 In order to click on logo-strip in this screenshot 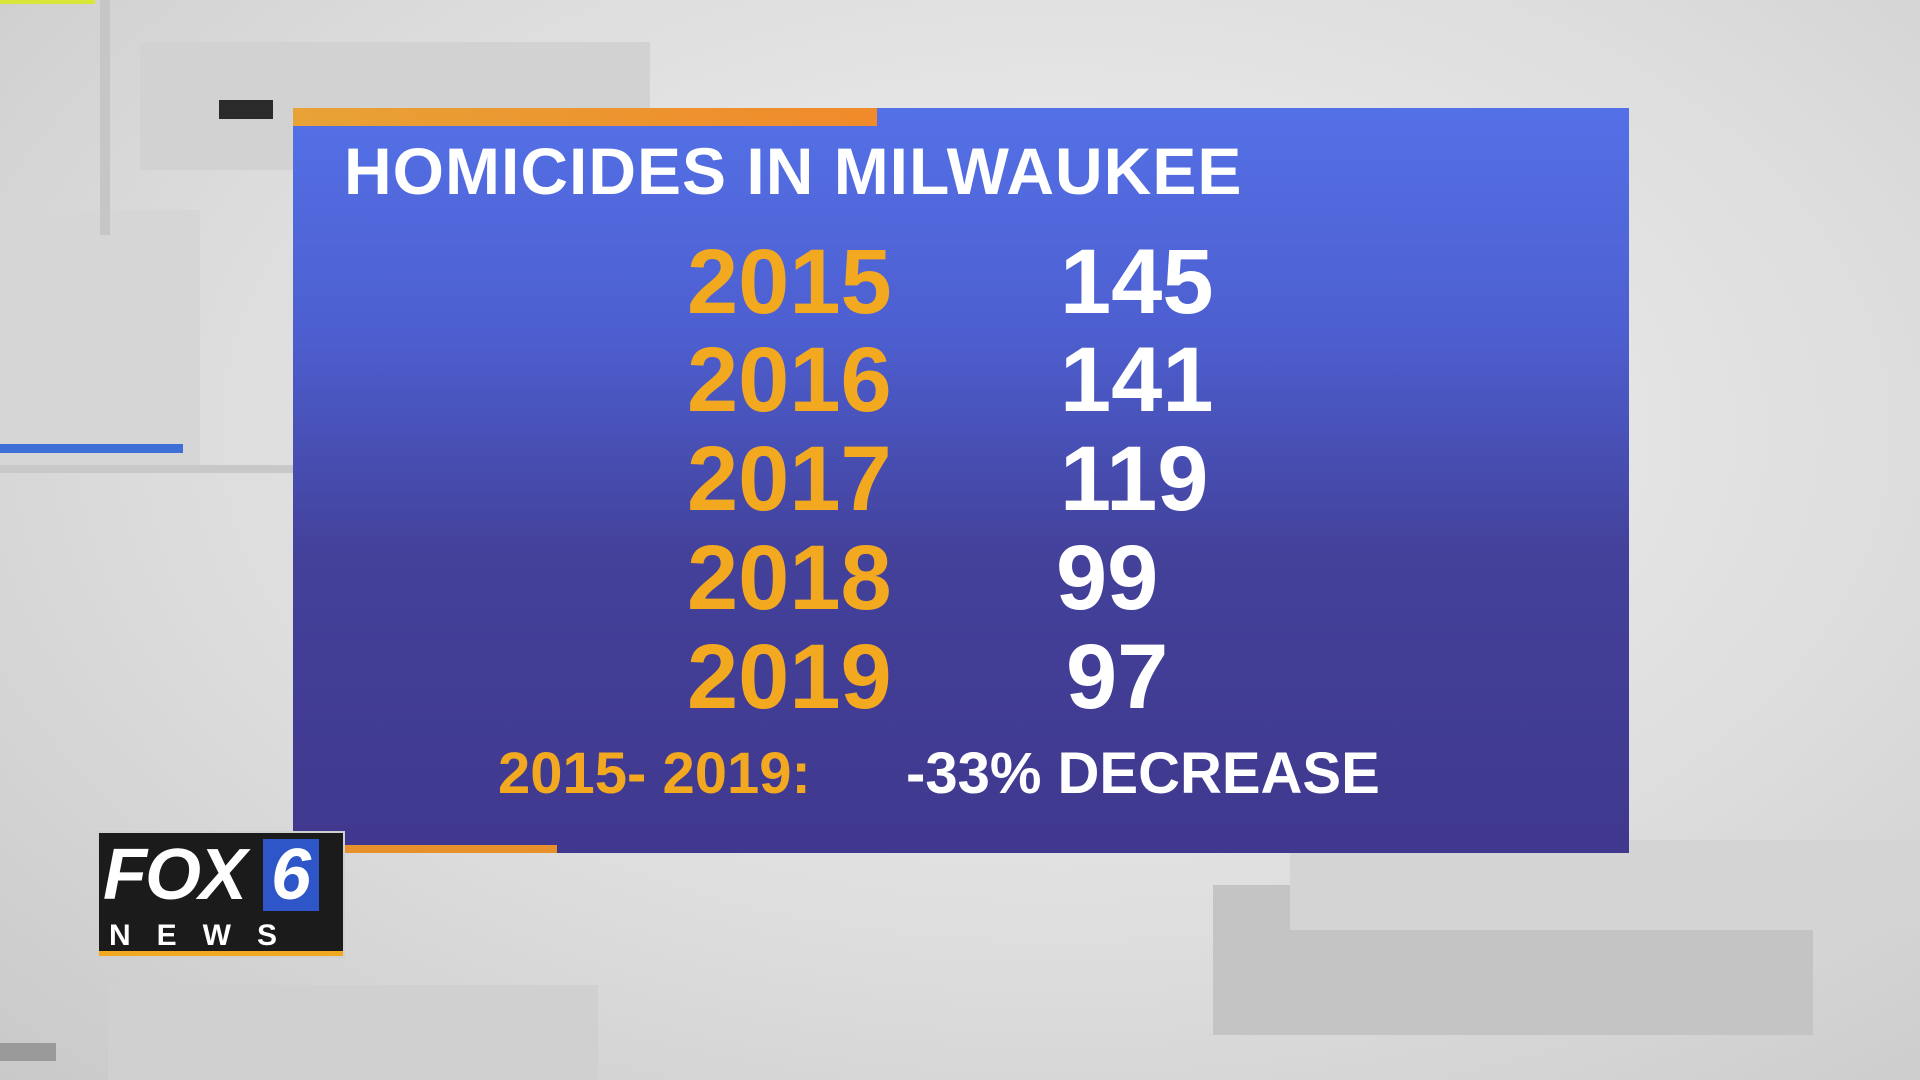, I will do `click(221, 953)`.